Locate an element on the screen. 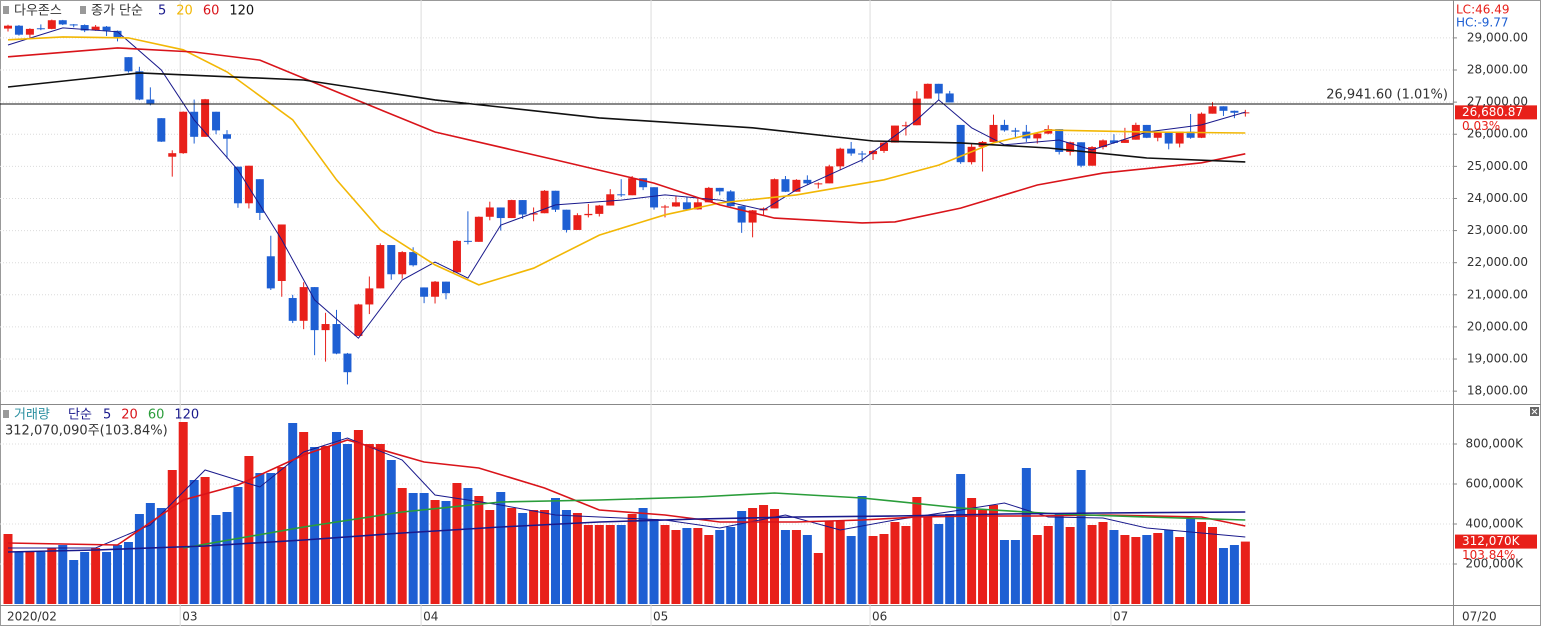 The image size is (1541, 626). y-tick-label: 29,000.00 is located at coordinates (1497, 37).